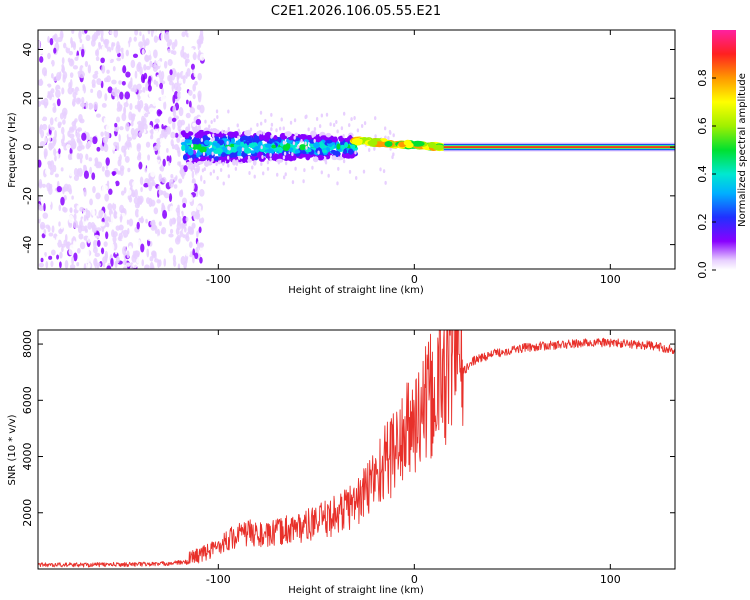 The height and width of the screenshot is (600, 750). What do you see at coordinates (27, 50) in the screenshot?
I see `spectrogram-y-tick-label: 40` at bounding box center [27, 50].